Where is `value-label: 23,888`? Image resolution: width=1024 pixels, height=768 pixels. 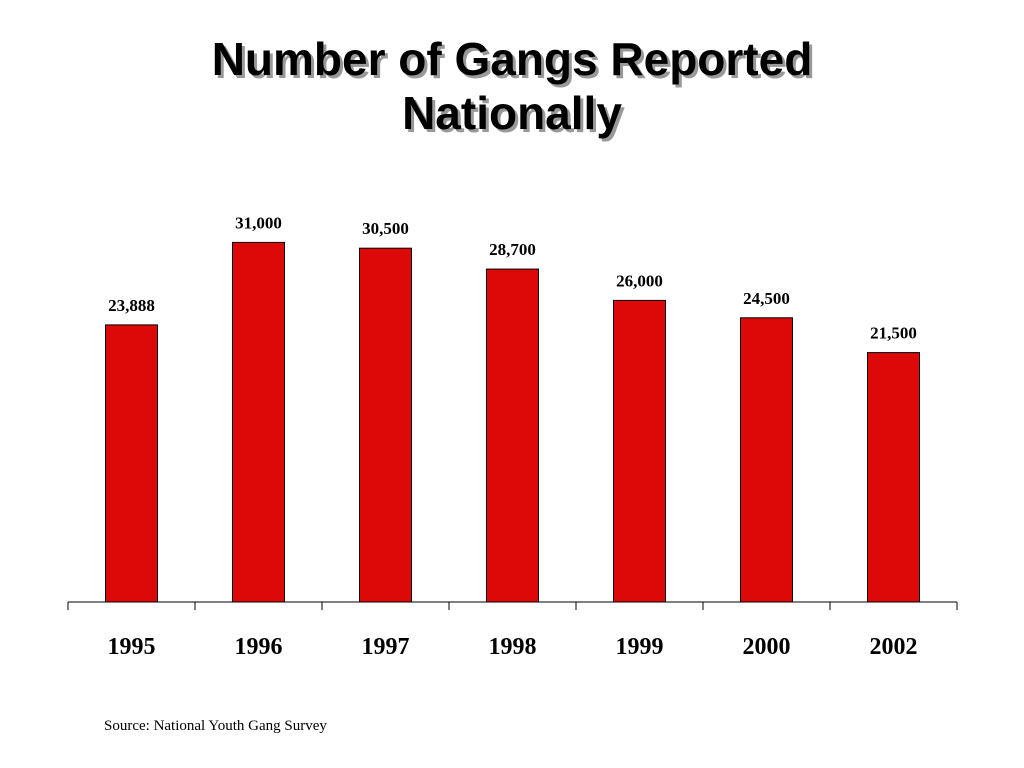
value-label: 23,888 is located at coordinates (131, 305).